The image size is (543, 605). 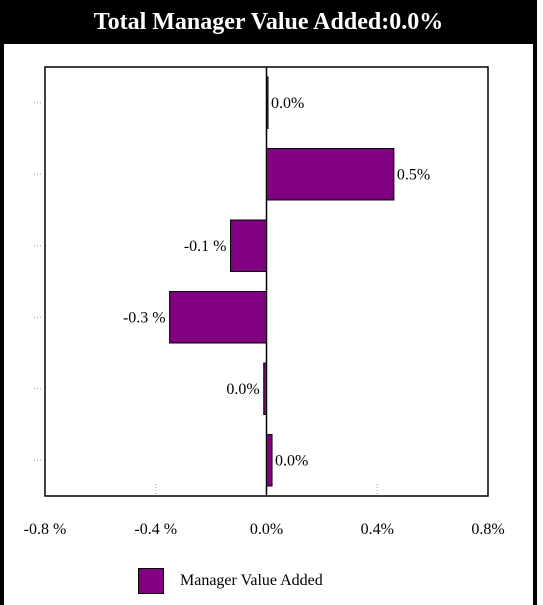 I want to click on x-tick-label: 0.0%, so click(x=266, y=529).